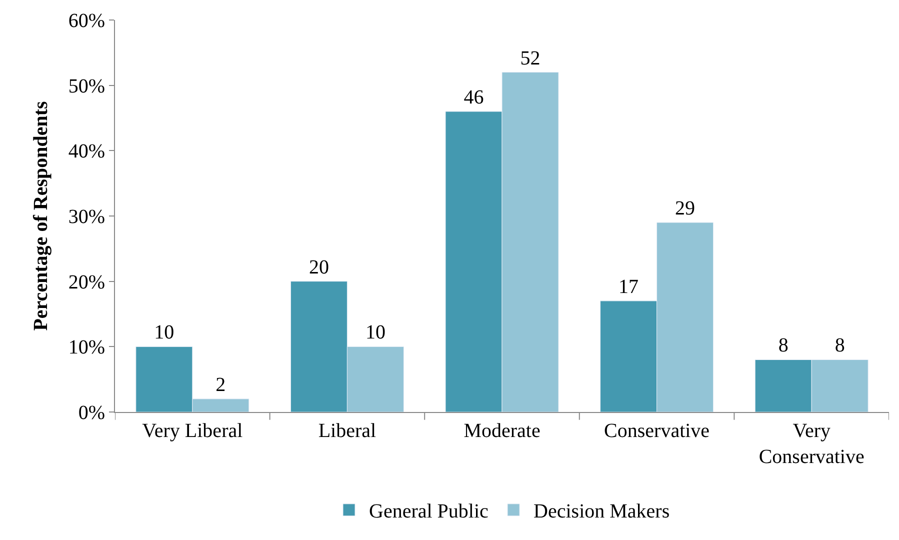 Image resolution: width=899 pixels, height=540 pixels. I want to click on y-tick-label: 50%, so click(86, 86).